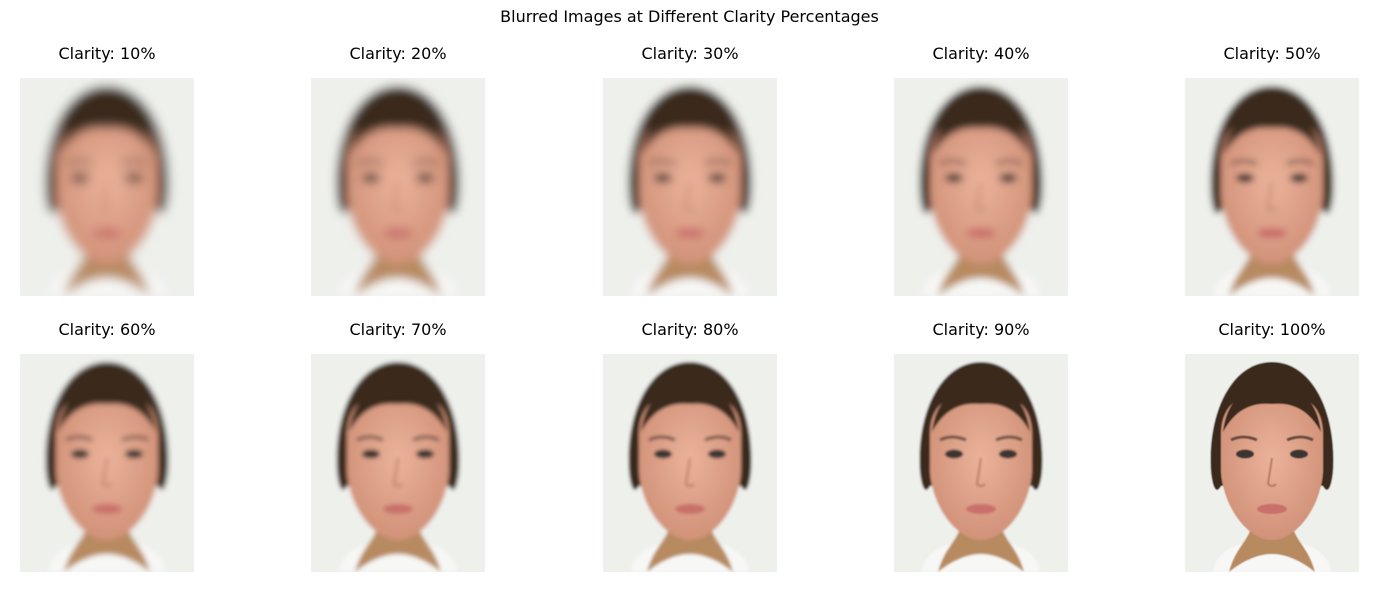 This screenshot has width=1379, height=593. What do you see at coordinates (107, 53) in the screenshot?
I see `panel-title: Clarity: 10%` at bounding box center [107, 53].